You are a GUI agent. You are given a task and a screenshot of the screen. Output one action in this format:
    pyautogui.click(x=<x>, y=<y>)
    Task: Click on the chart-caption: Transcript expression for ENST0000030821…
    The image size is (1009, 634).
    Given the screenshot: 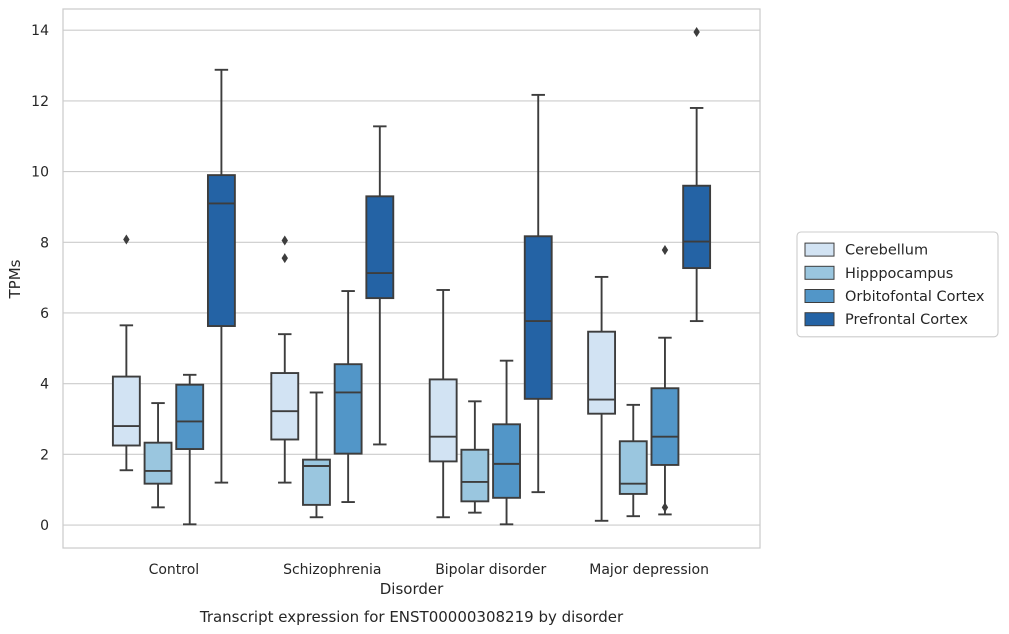 What is the action you would take?
    pyautogui.click(x=411, y=617)
    